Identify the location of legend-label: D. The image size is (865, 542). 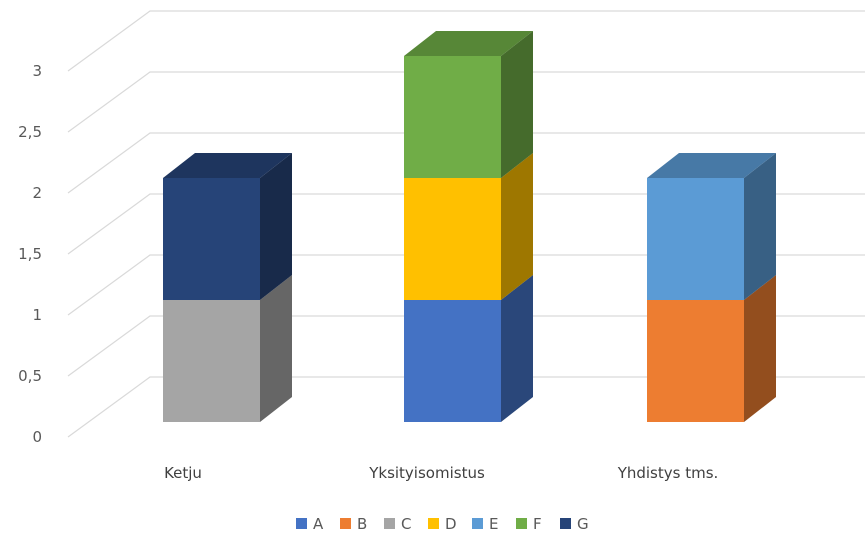
(451, 524).